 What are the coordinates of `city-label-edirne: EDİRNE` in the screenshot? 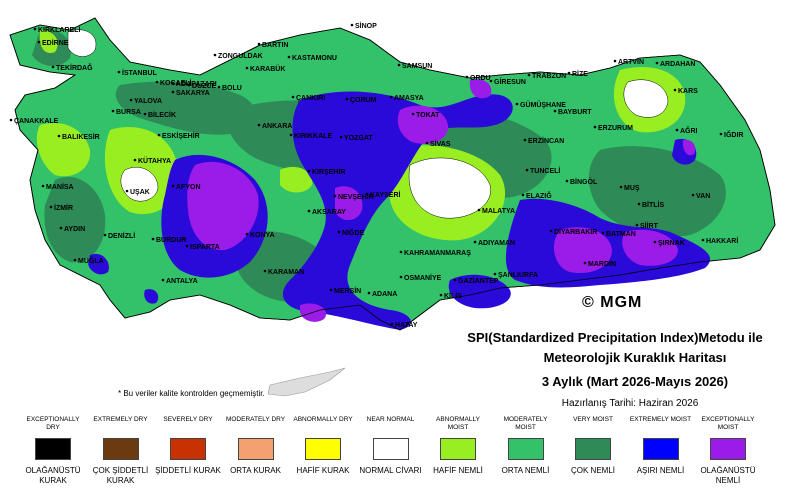 It's located at (55, 43).